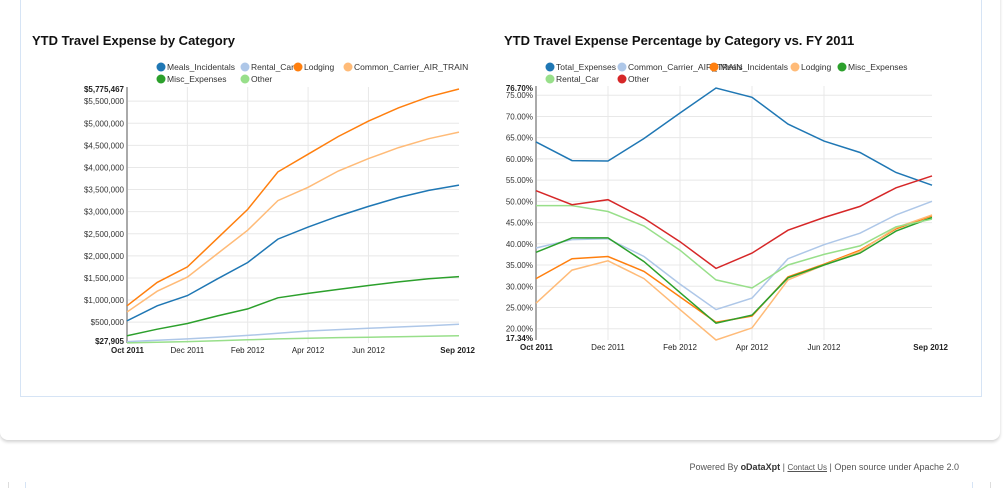 The width and height of the screenshot is (1007, 488). What do you see at coordinates (519, 201) in the screenshot?
I see `y-tick-label: 50.00%` at bounding box center [519, 201].